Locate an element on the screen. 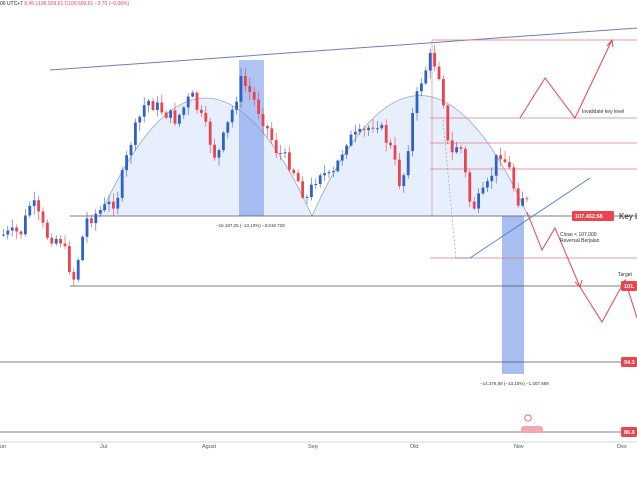 The image size is (637, 478). highlight-column-target is located at coordinates (513, 295).